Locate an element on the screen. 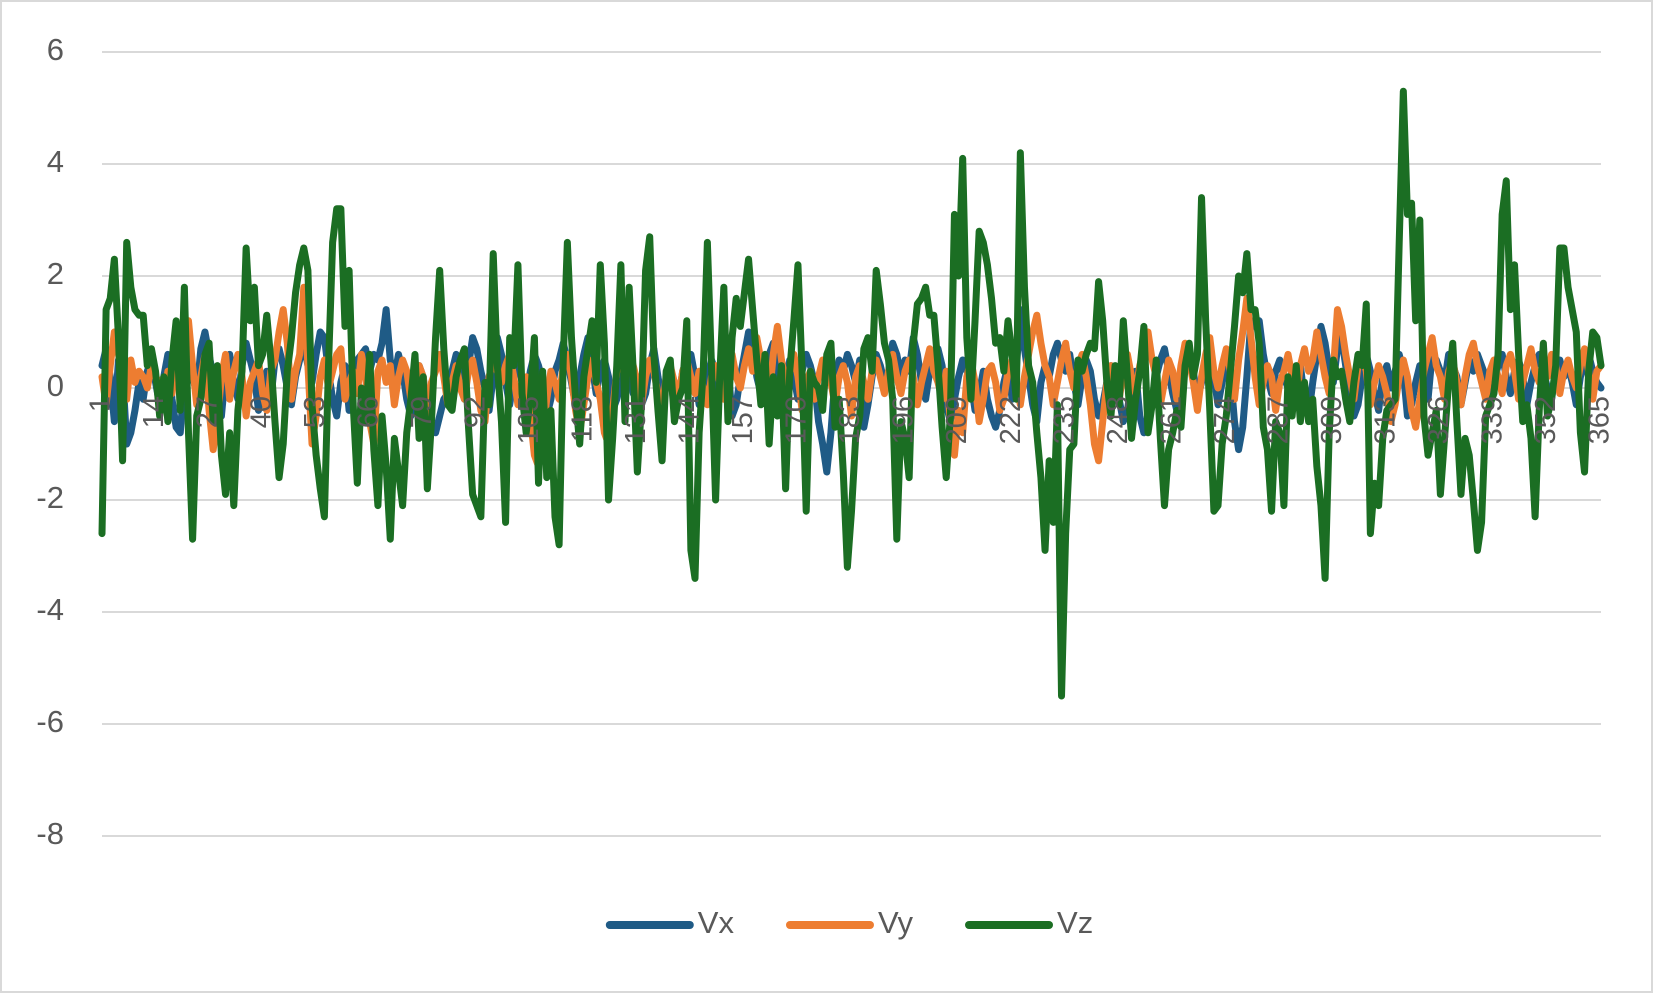 This screenshot has width=1653, height=998. x-tick-label: 170 is located at coordinates (797, 420).